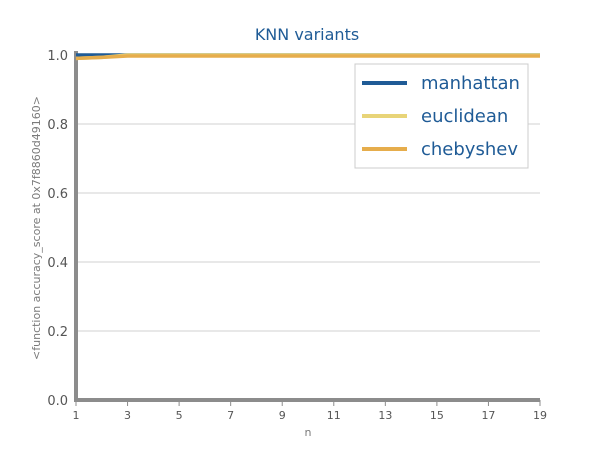 Image resolution: width=600 pixels, height=450 pixels. What do you see at coordinates (76, 415) in the screenshot?
I see `x-tick-label: 1` at bounding box center [76, 415].